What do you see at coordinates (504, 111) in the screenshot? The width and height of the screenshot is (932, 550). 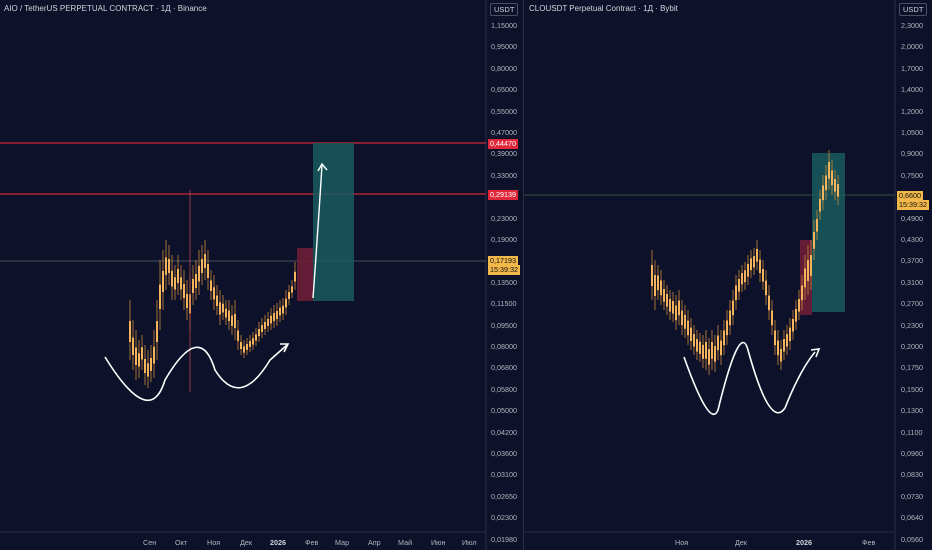 I see `left-price-tick: 0,55000` at bounding box center [504, 111].